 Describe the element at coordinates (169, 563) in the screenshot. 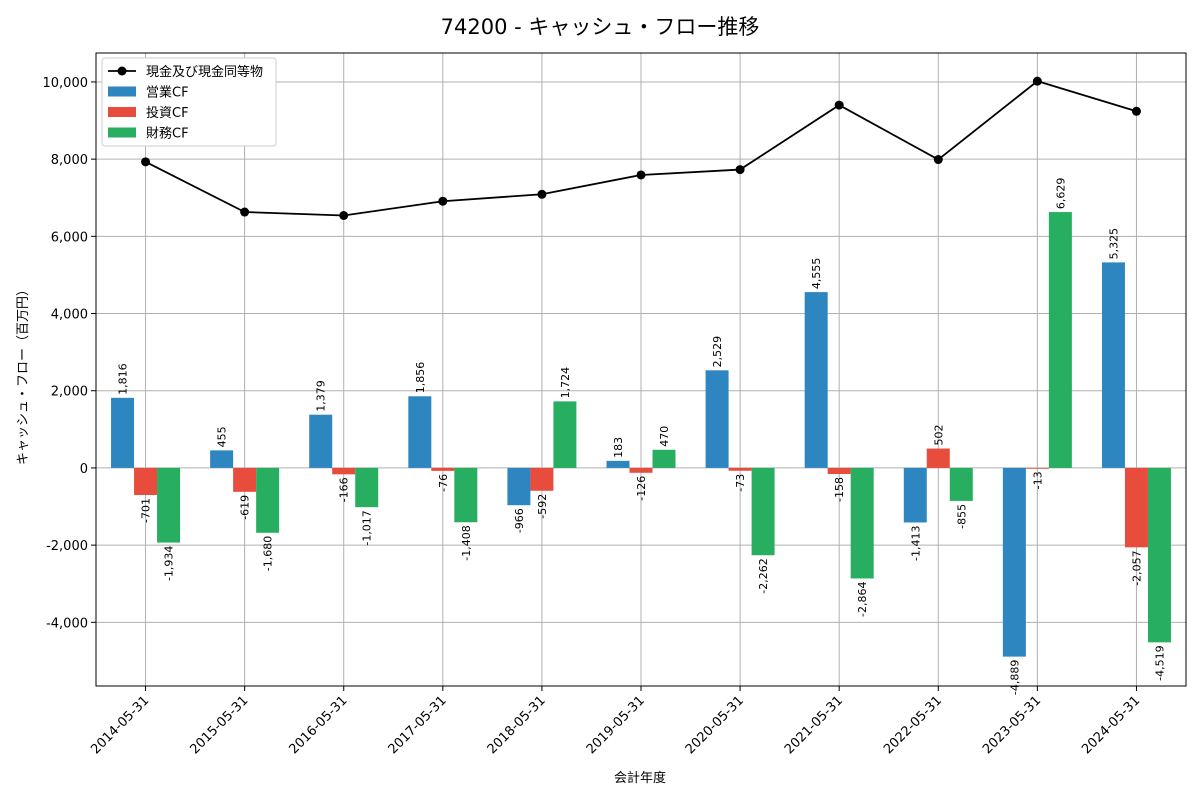

I see `data-label: -1,934` at that location.